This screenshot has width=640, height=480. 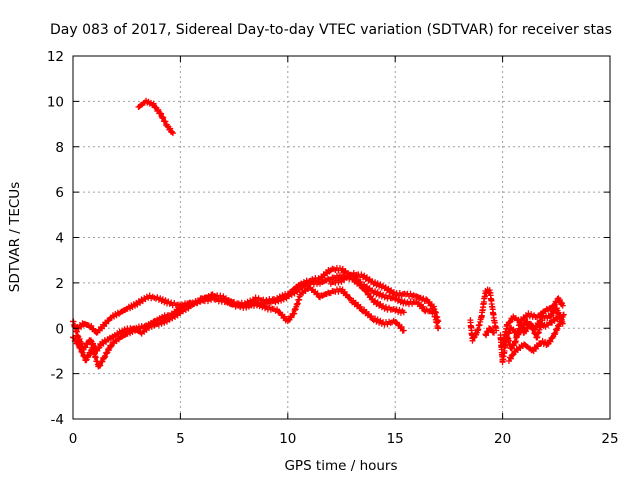 What do you see at coordinates (340, 466) in the screenshot?
I see `x-axis-label: GPS time / hours` at bounding box center [340, 466].